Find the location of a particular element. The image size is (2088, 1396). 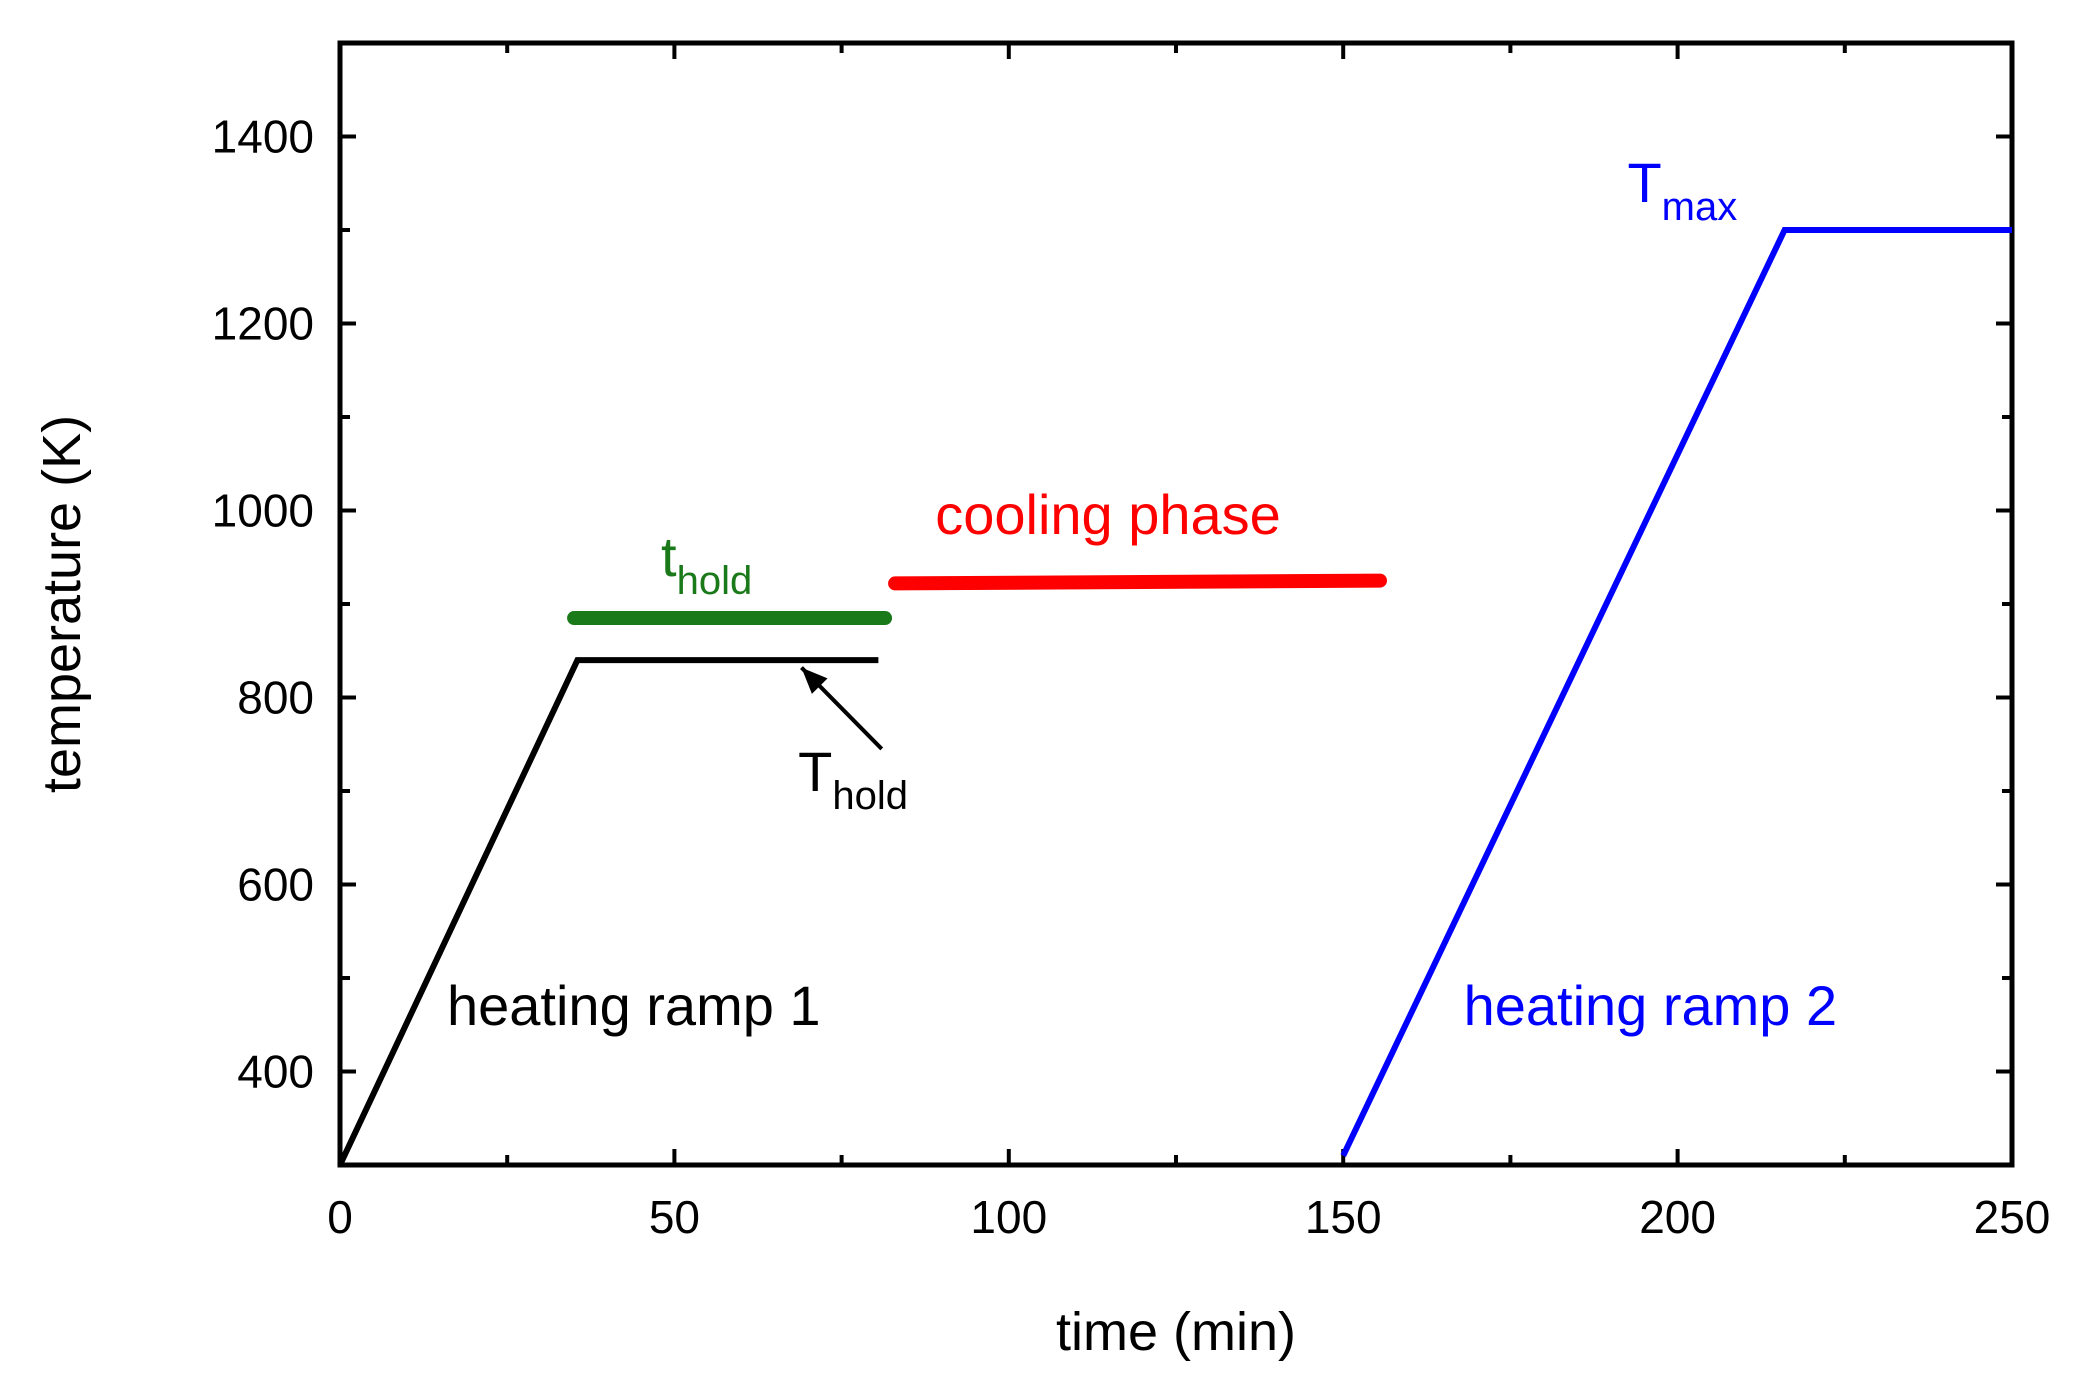

label-T-max: Tmax is located at coordinates (1682, 190).